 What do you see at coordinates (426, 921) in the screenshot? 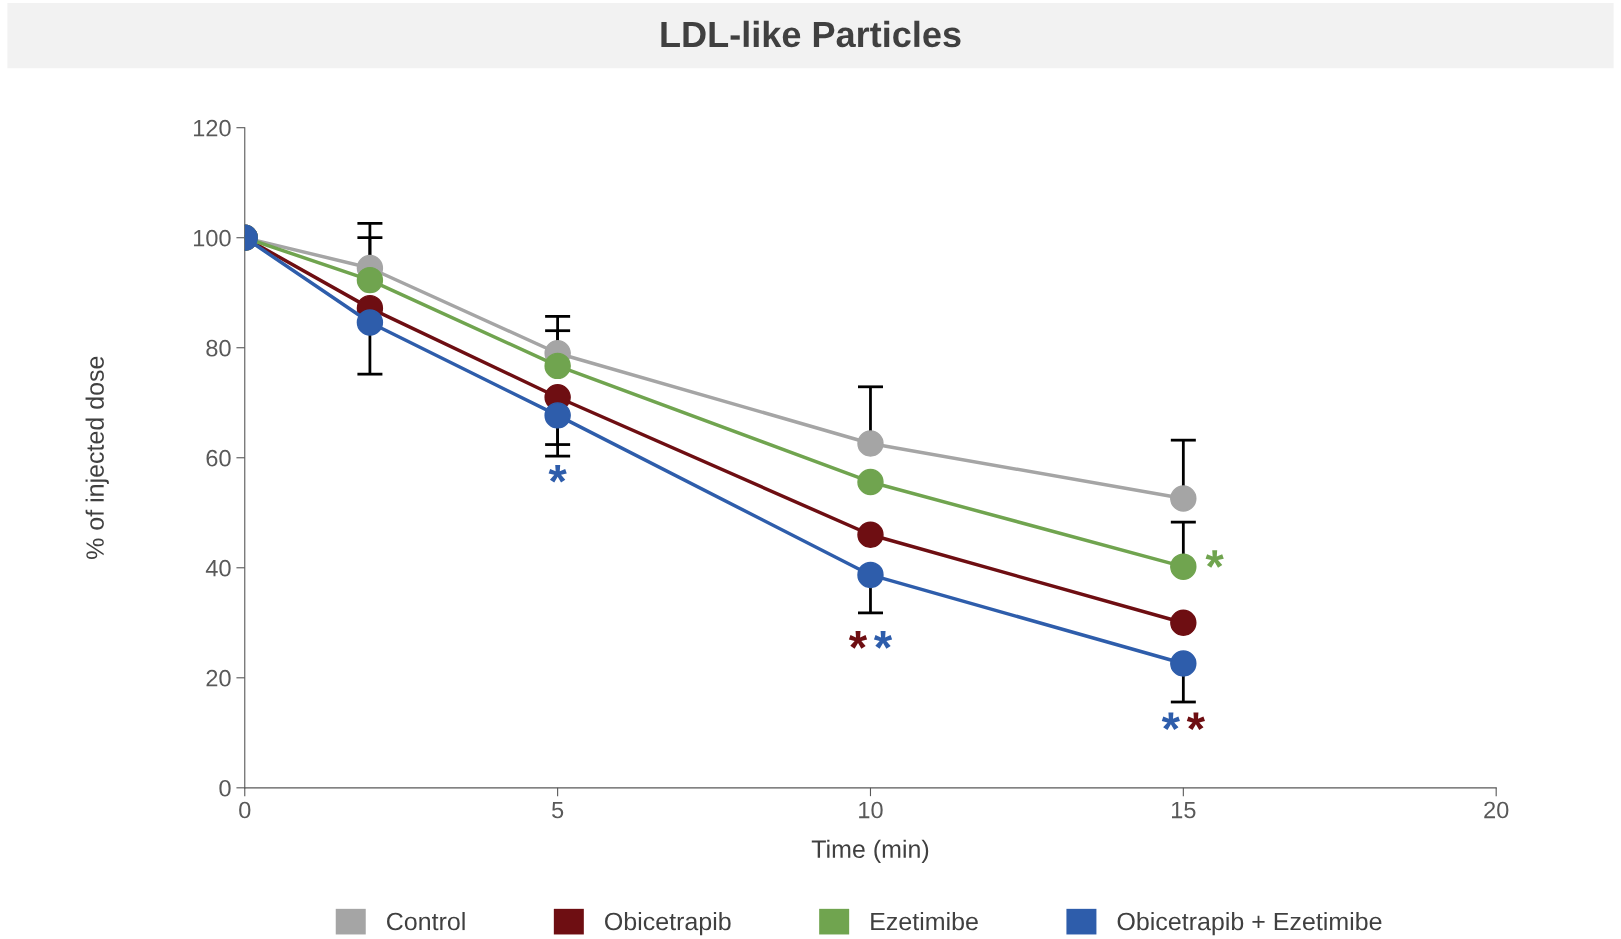
I see `legend-label: Control` at bounding box center [426, 921].